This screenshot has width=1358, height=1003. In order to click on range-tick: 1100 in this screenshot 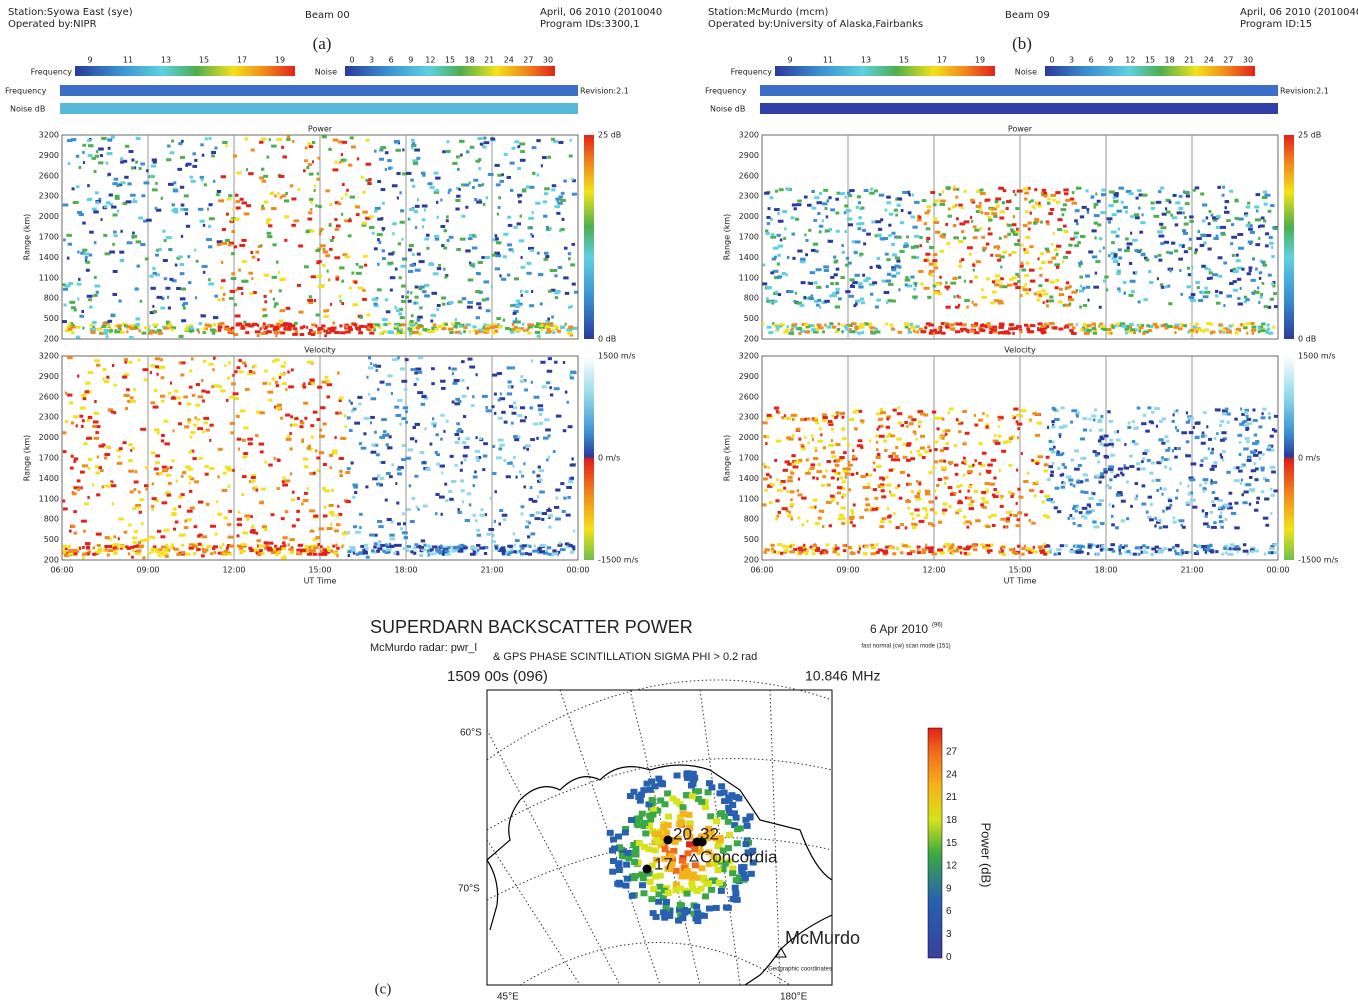, I will do `click(49, 498)`.